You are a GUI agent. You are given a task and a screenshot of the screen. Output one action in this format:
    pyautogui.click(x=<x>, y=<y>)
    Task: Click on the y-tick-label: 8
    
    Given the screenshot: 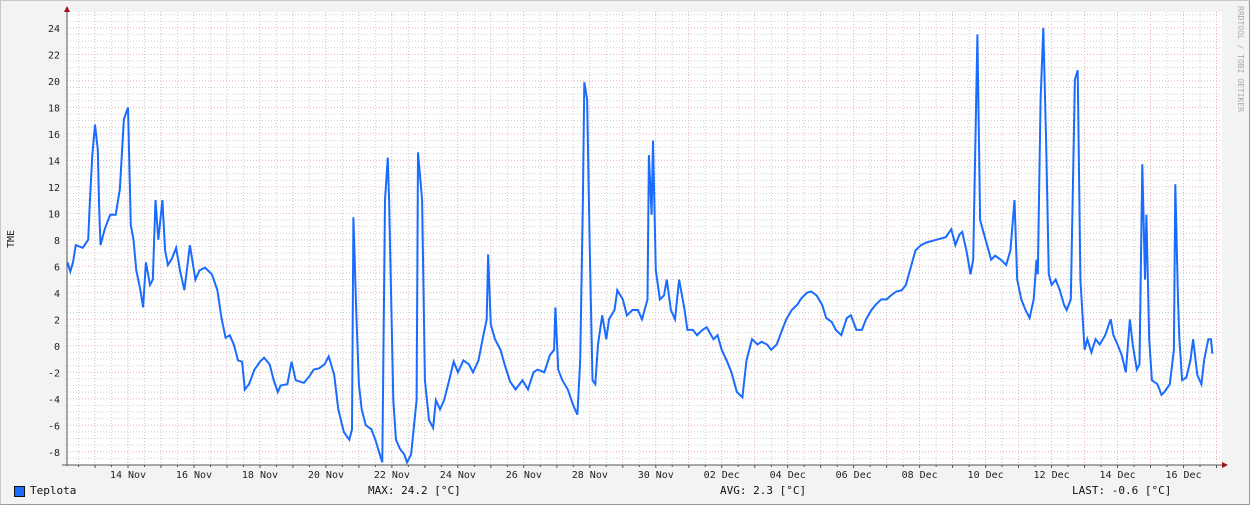 What is the action you would take?
    pyautogui.click(x=57, y=241)
    